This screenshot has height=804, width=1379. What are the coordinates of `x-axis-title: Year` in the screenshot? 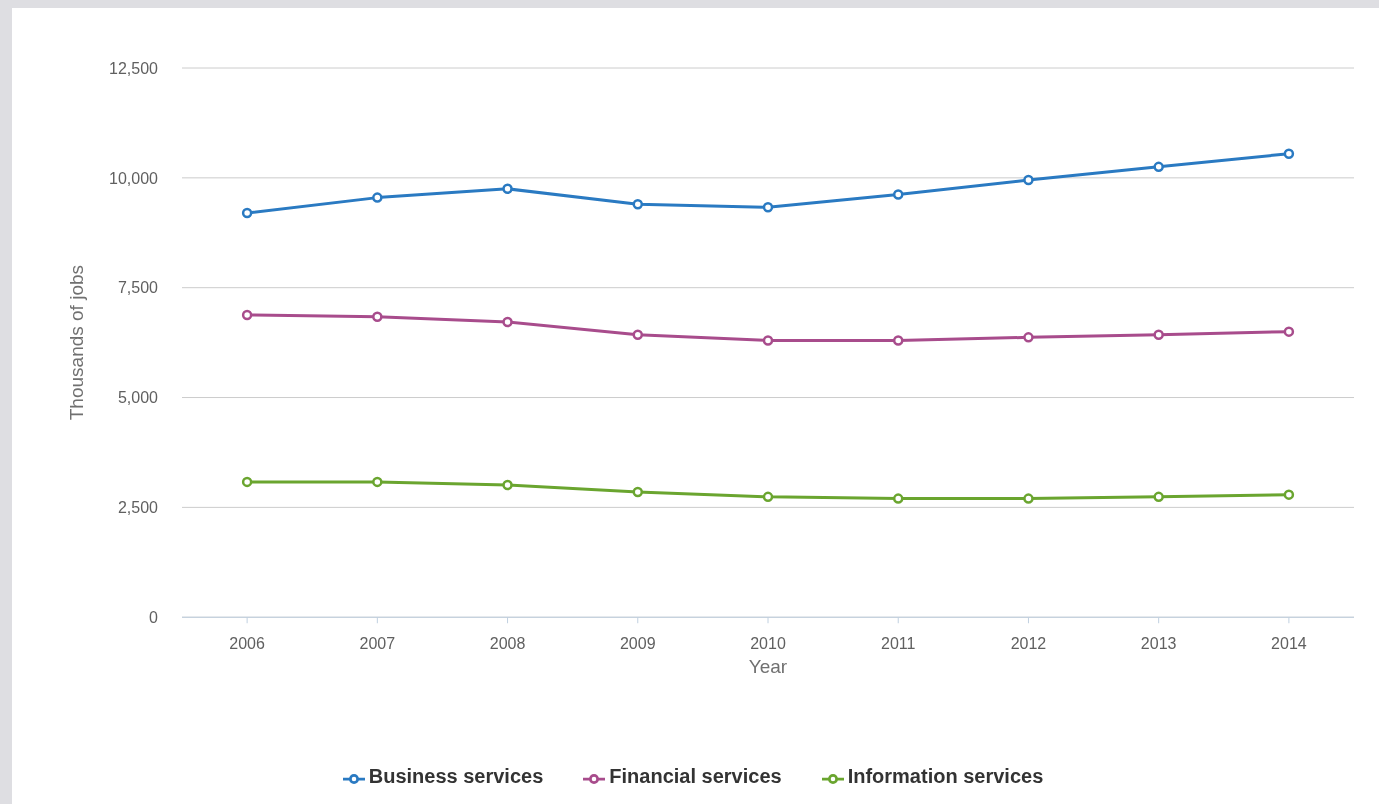 It's located at (768, 667).